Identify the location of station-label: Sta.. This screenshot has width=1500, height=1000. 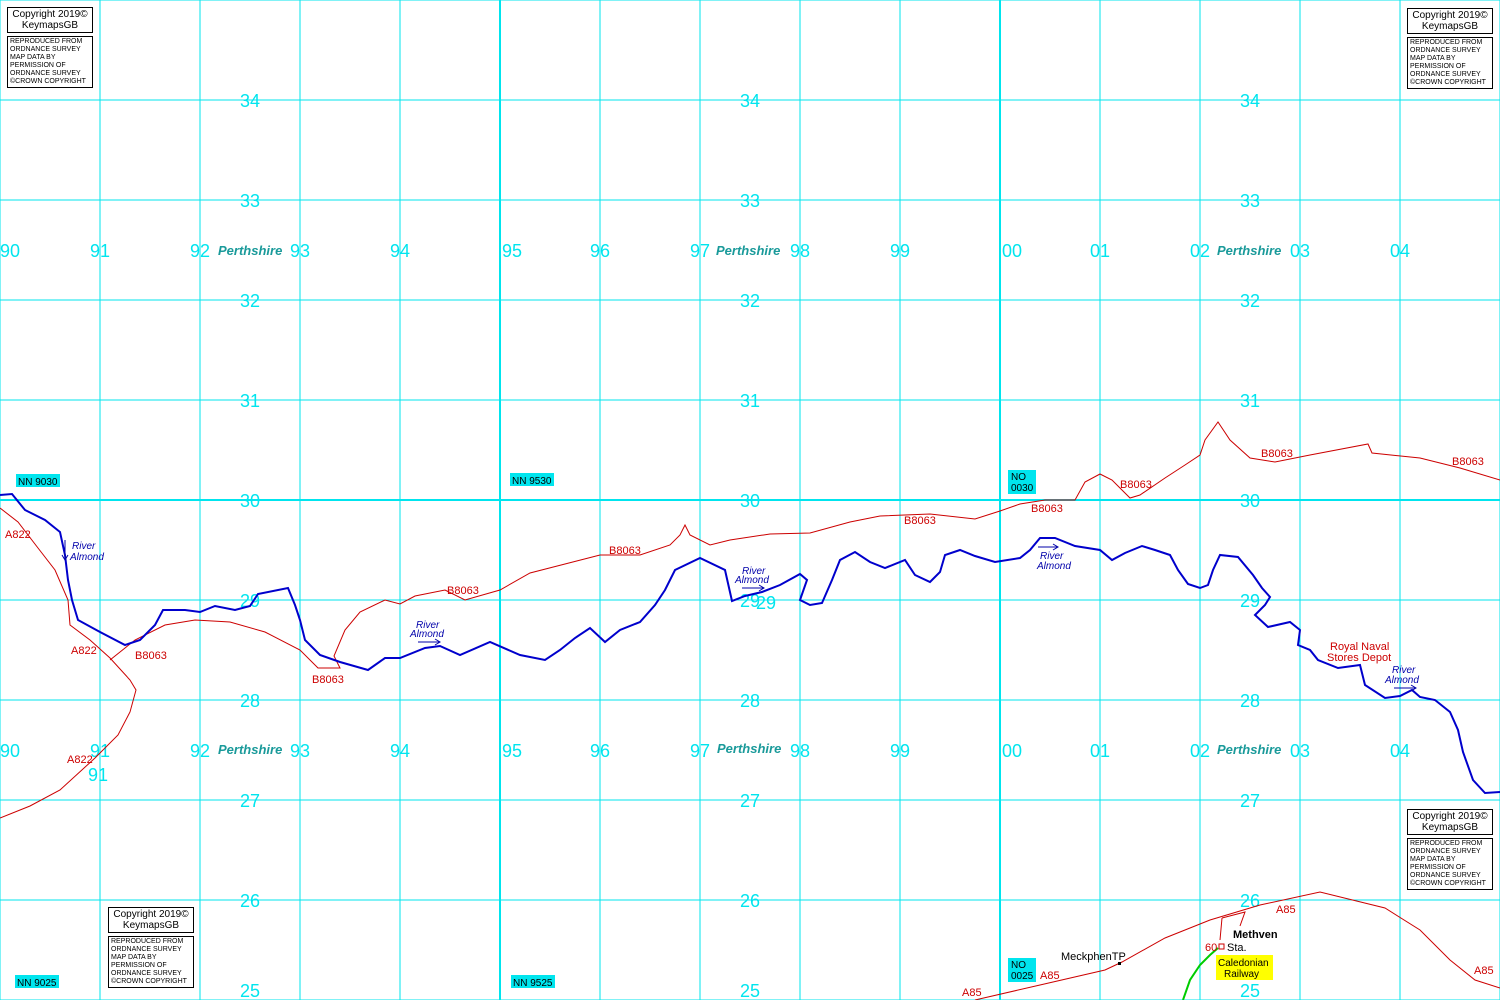
(1237, 948).